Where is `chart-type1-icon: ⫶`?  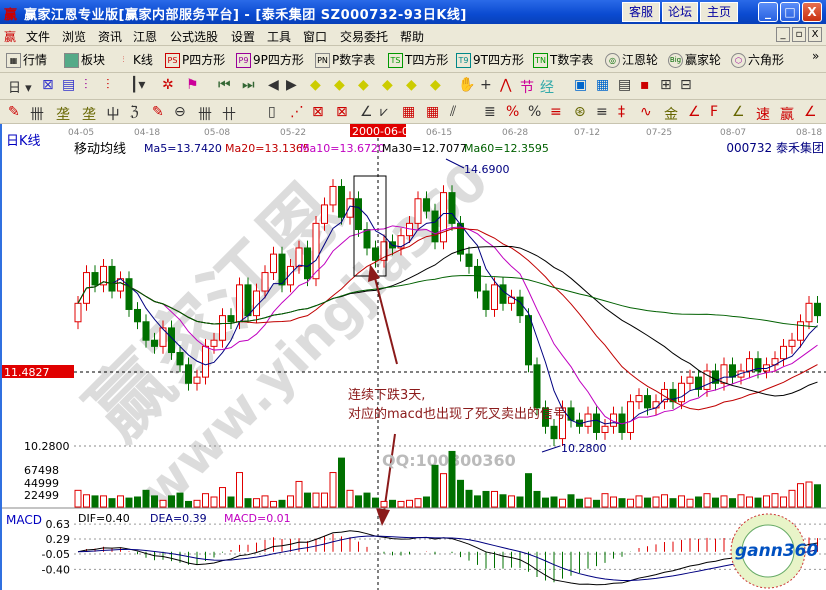 chart-type1-icon: ⫶ is located at coordinates (86, 85).